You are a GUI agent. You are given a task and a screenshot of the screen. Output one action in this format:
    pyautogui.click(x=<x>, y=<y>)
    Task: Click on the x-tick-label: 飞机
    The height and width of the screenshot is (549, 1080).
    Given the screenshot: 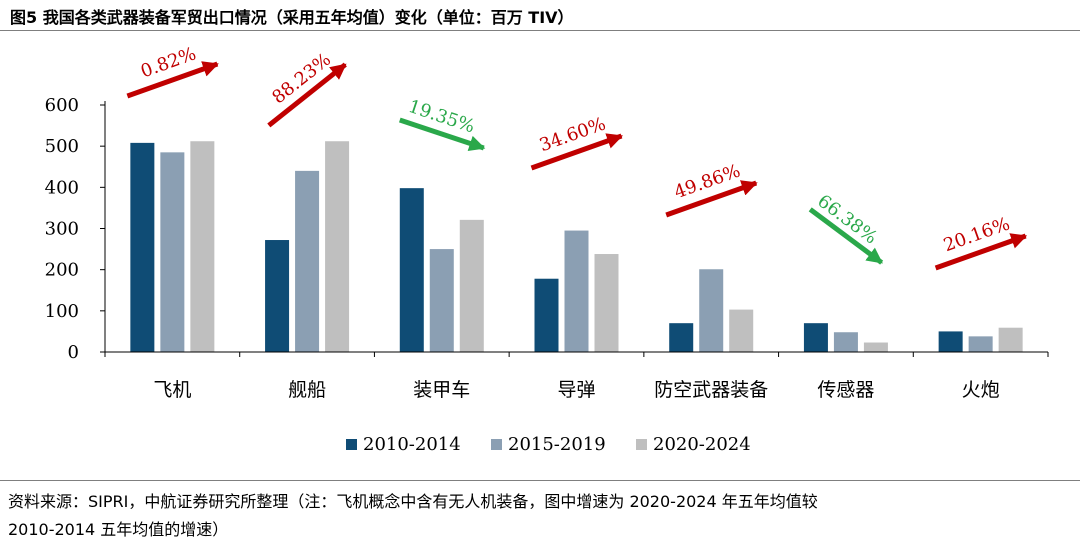 What is the action you would take?
    pyautogui.click(x=172, y=390)
    